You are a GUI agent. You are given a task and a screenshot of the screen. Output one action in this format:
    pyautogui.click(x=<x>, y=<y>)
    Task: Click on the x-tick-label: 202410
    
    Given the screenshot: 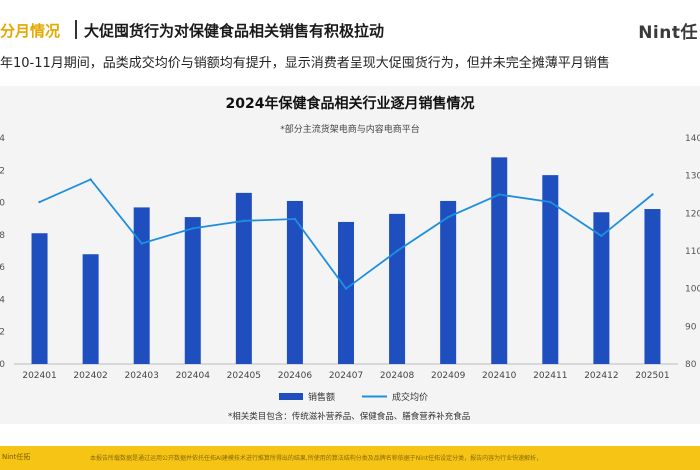 What is the action you would take?
    pyautogui.click(x=499, y=376)
    